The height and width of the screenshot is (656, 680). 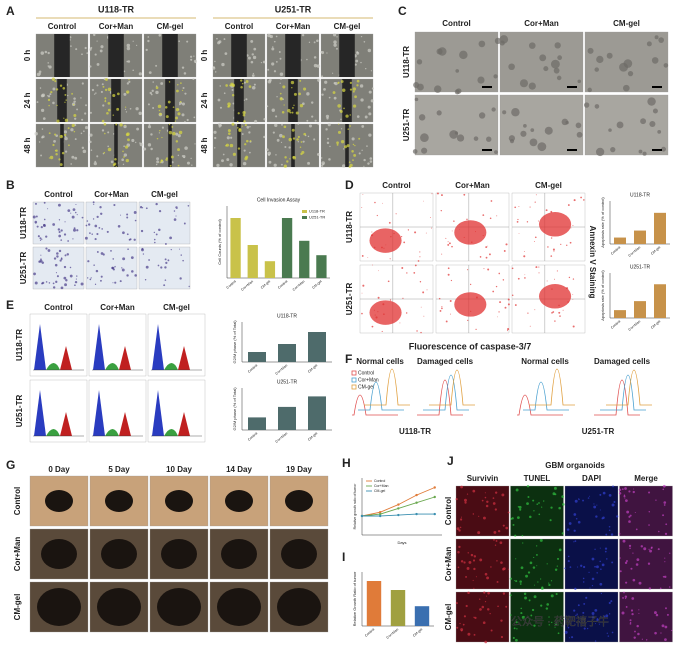 What do you see at coordinates (615, 324) in the screenshot?
I see `x-tick-label: Control` at bounding box center [615, 324].